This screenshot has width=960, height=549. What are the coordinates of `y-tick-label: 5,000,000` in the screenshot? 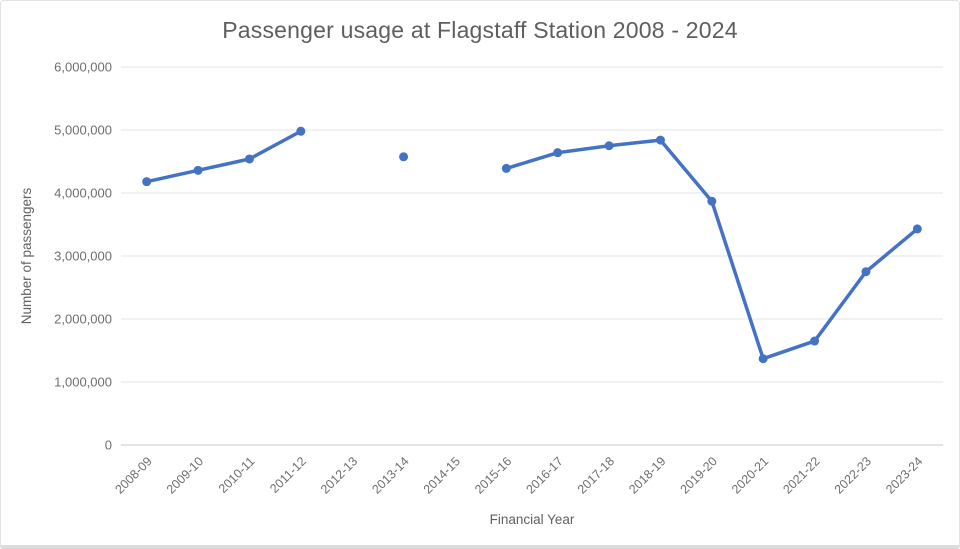 It's located at (83, 130).